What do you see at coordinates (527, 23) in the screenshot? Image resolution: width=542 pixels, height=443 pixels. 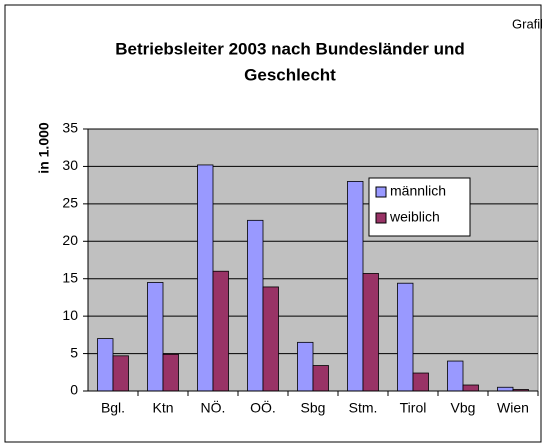 I see `corner-label: Grafik 6` at bounding box center [527, 23].